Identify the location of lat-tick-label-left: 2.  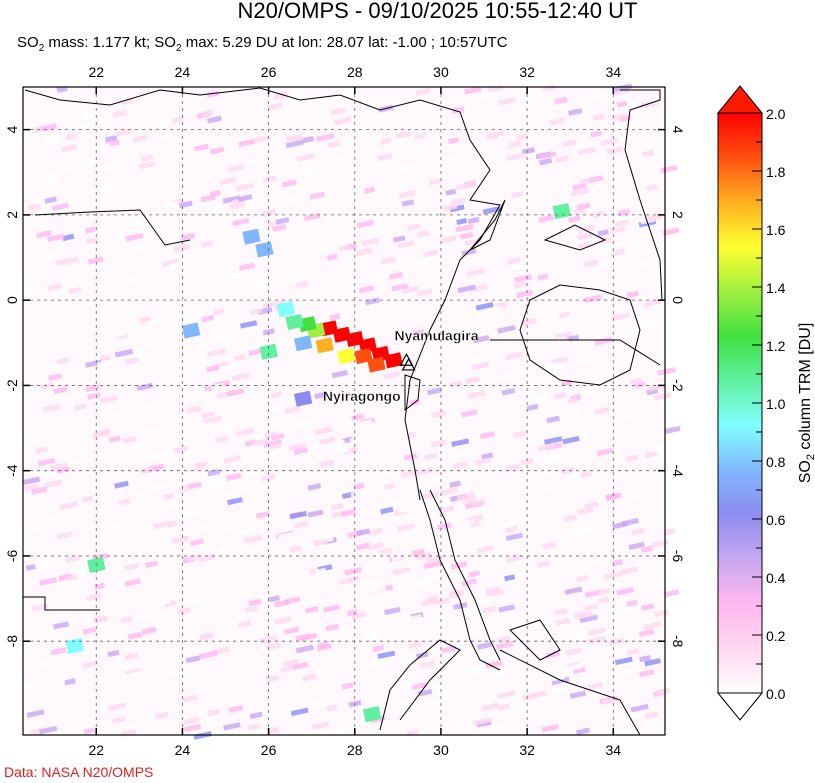
(12, 215).